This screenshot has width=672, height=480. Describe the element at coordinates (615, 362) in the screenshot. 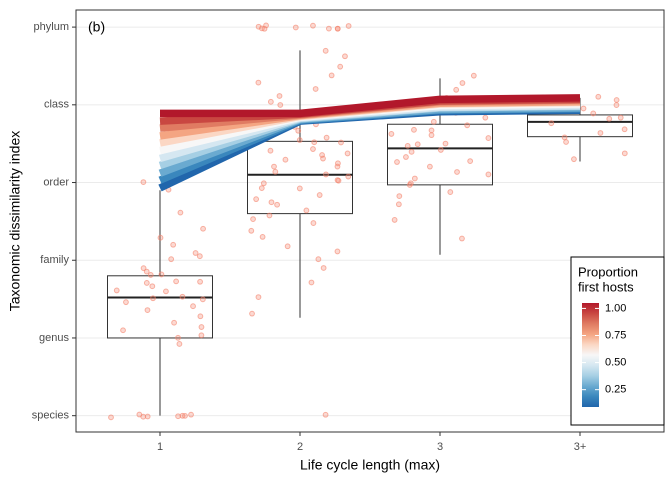

I see `colorbar-label: 0.50` at that location.